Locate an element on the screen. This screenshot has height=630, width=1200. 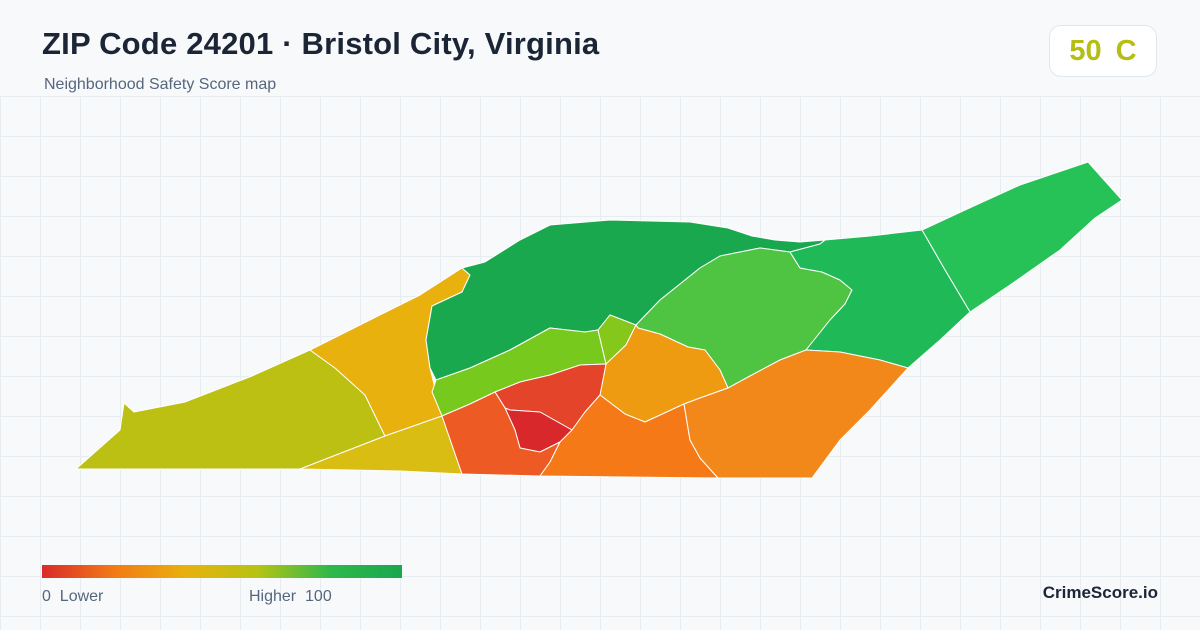
map-region-south-west-red is located at coordinates (501, 434).